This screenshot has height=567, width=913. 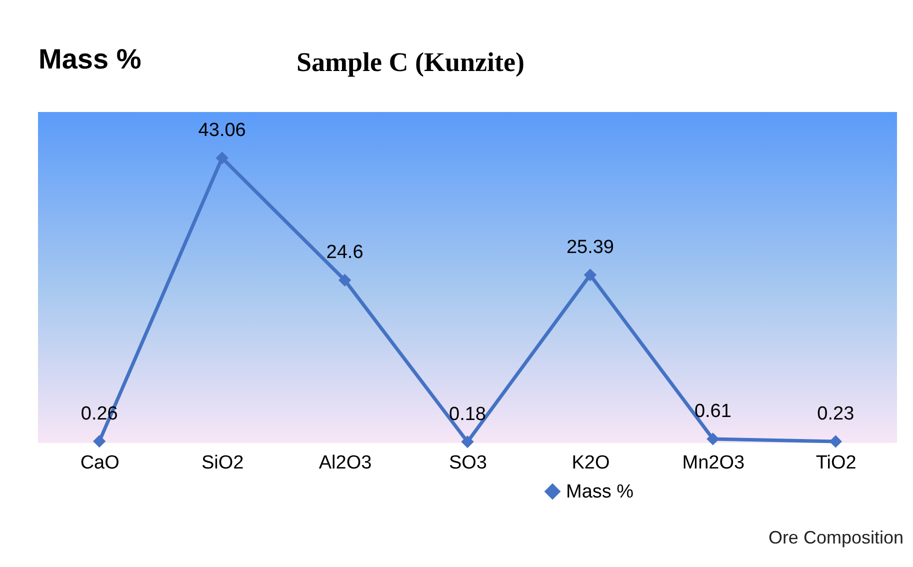 I want to click on data-label: 0.23, so click(x=835, y=413).